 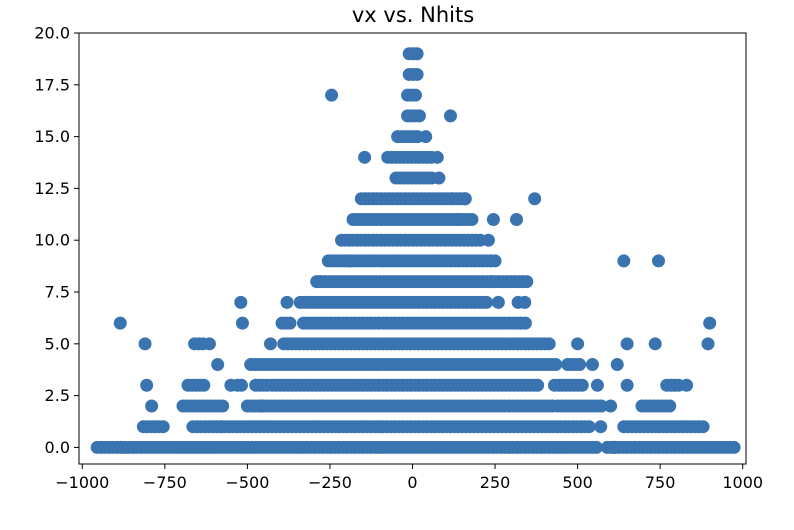 What do you see at coordinates (413, 15) in the screenshot?
I see `chart-title: vx vs. Nhits` at bounding box center [413, 15].